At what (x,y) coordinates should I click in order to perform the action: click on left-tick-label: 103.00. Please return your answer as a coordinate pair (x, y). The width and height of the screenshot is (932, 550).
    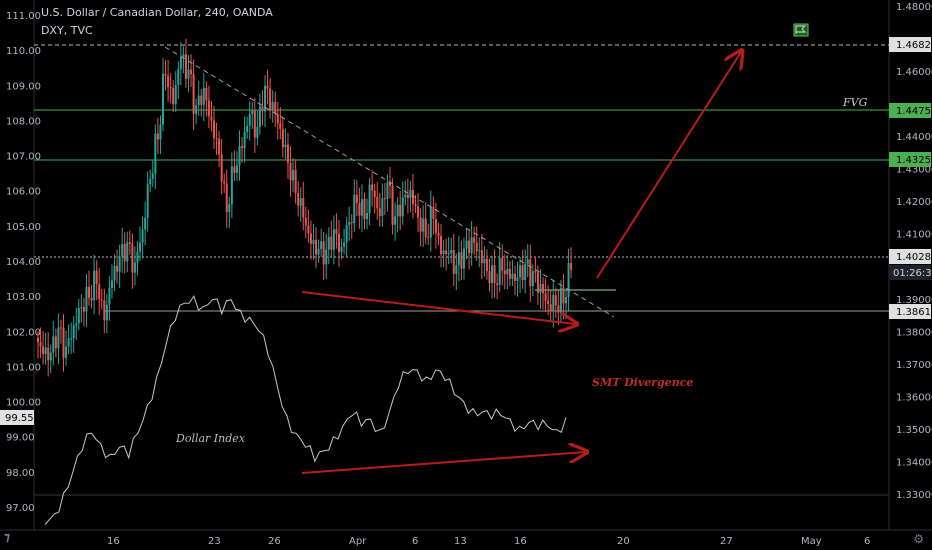
    Looking at the image, I should click on (23, 297).